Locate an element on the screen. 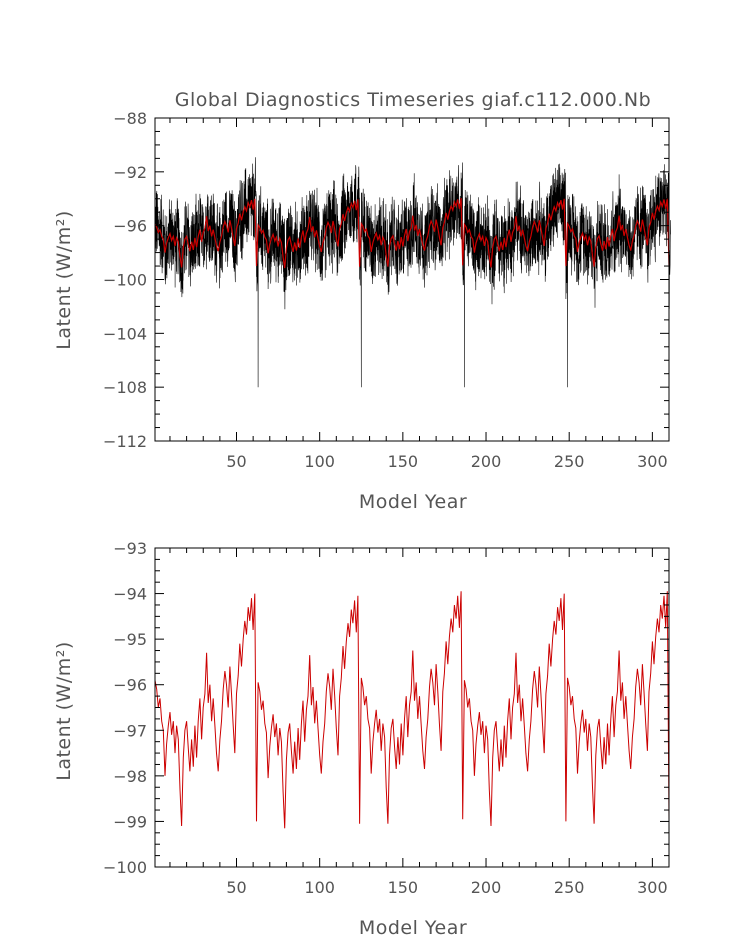  top-y-axis-label-text: Latent (W/m²) is located at coordinates (64, 280).